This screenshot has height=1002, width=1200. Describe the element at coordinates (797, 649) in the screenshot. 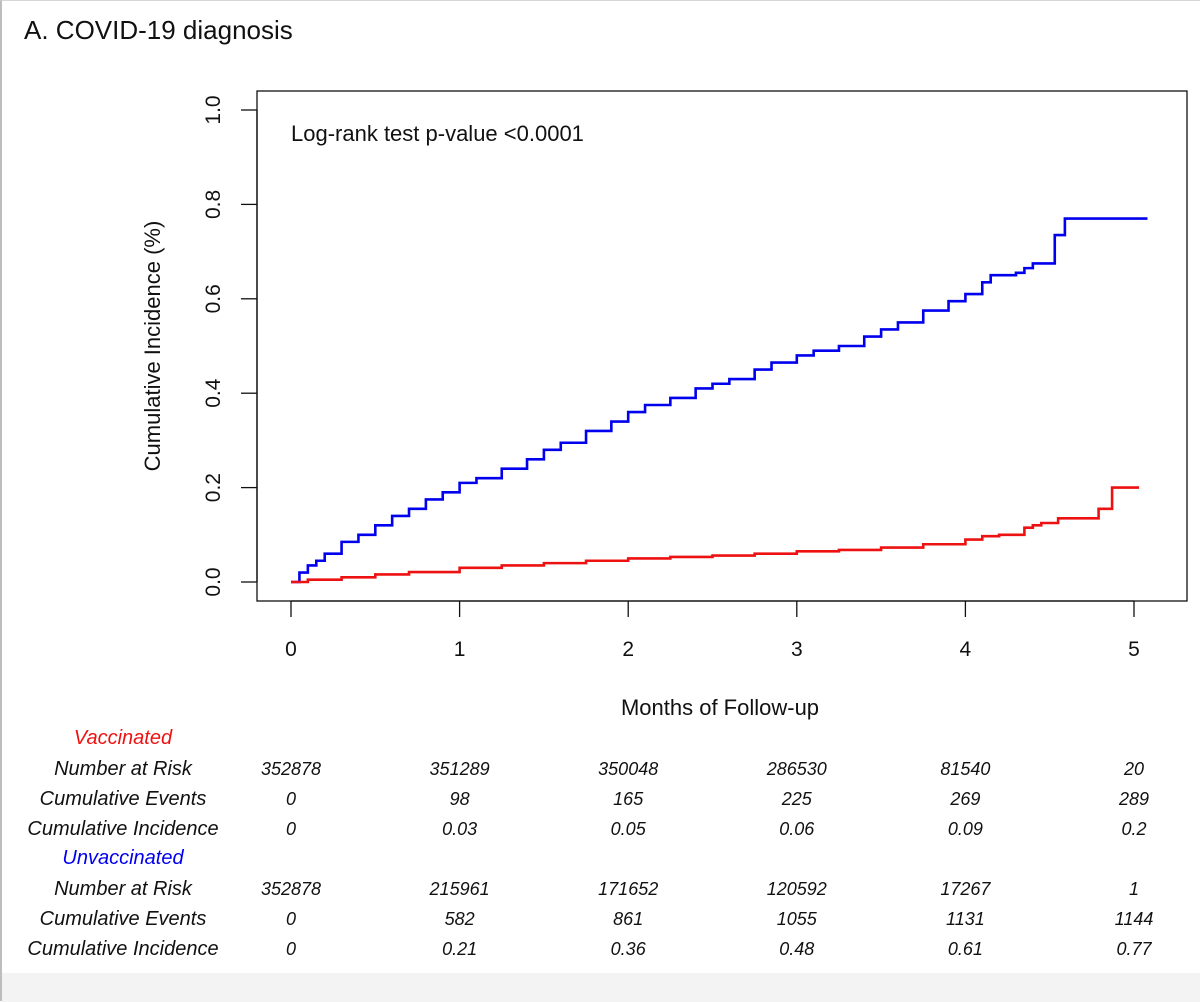

I see `x-tick-label-3: 3` at that location.